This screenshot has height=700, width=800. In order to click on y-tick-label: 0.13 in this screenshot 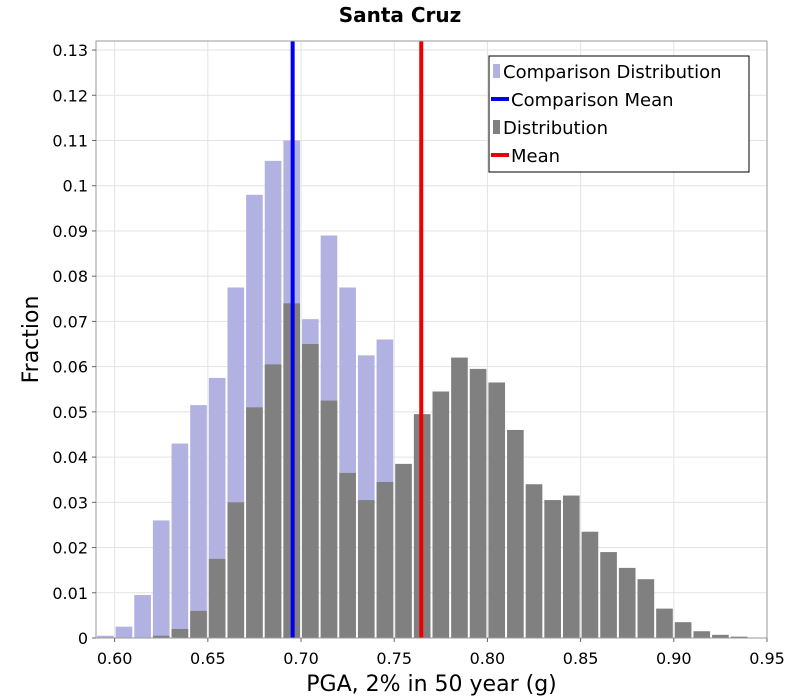, I will do `click(70, 50)`.